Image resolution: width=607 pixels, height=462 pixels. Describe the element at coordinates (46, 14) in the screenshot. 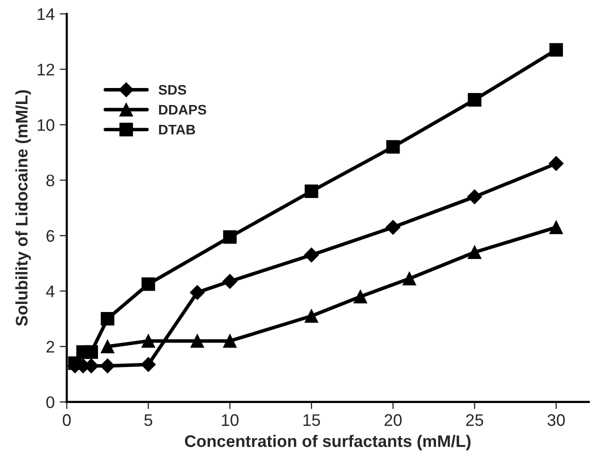

I see `y-tick-label: 14` at that location.